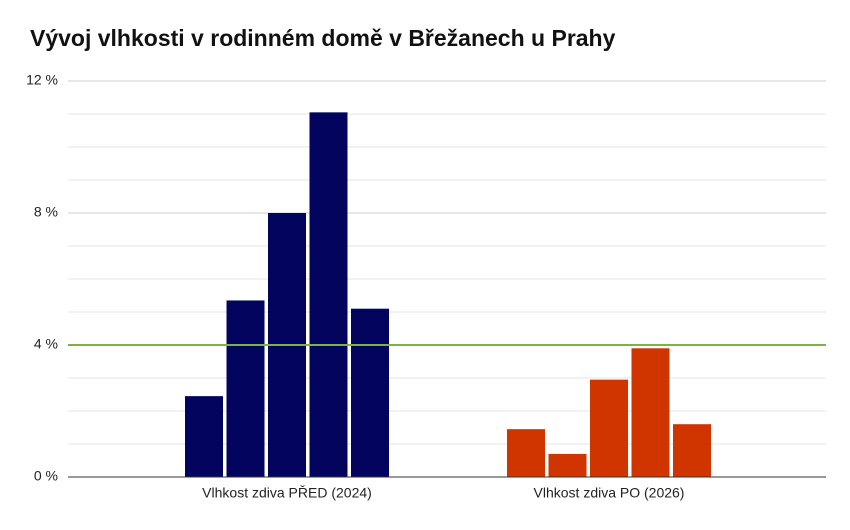 Image resolution: width=850 pixels, height=530 pixels. Describe the element at coordinates (609, 493) in the screenshot. I see `x-tick-label: Vlhkost zdiva PO (2026)` at that location.